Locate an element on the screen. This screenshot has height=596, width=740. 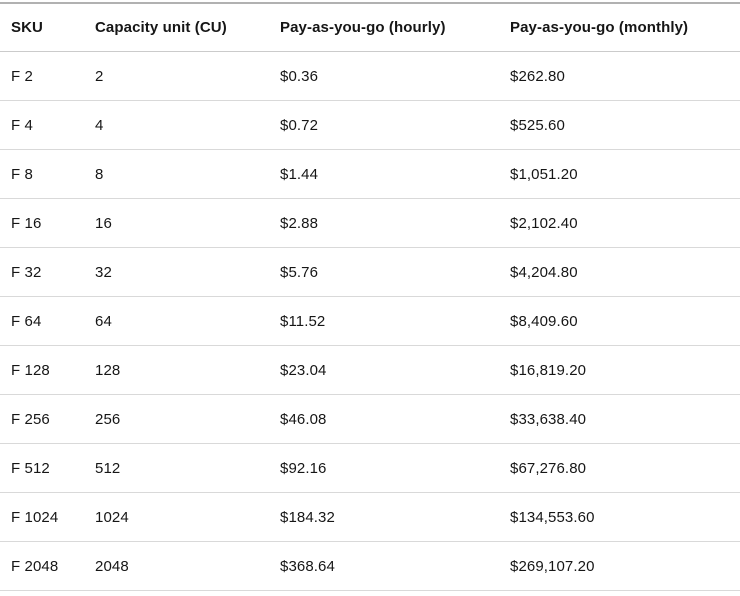
cell-capacity-unit: 128 is located at coordinates (176, 370).